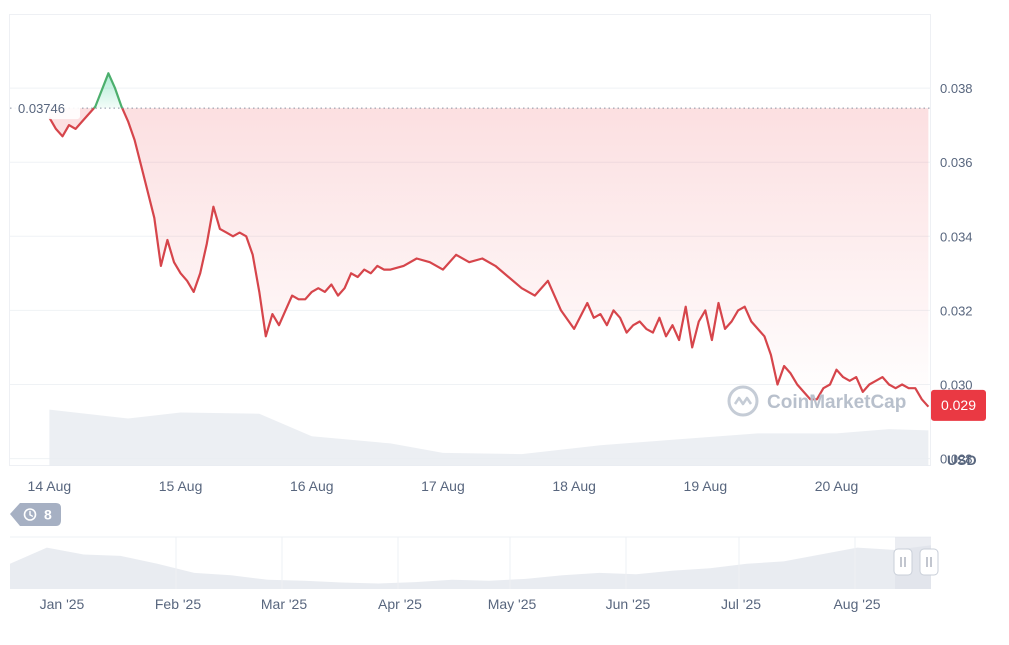 This screenshot has width=1009, height=645. I want to click on x-tick-label: 17 Aug, so click(443, 486).